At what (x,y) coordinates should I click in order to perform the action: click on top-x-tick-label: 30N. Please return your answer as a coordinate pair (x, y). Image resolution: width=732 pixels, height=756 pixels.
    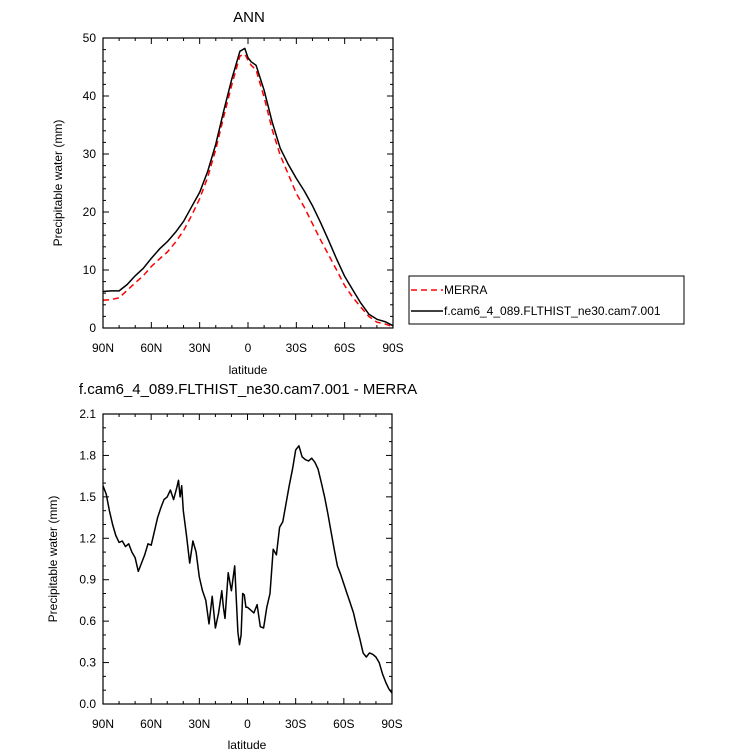
    Looking at the image, I should click on (200, 348).